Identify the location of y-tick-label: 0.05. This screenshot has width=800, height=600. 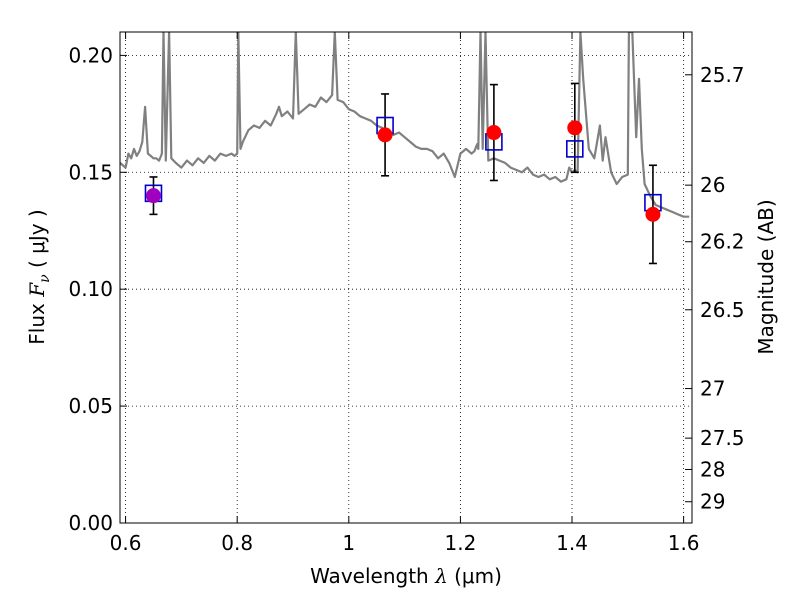
(90, 406).